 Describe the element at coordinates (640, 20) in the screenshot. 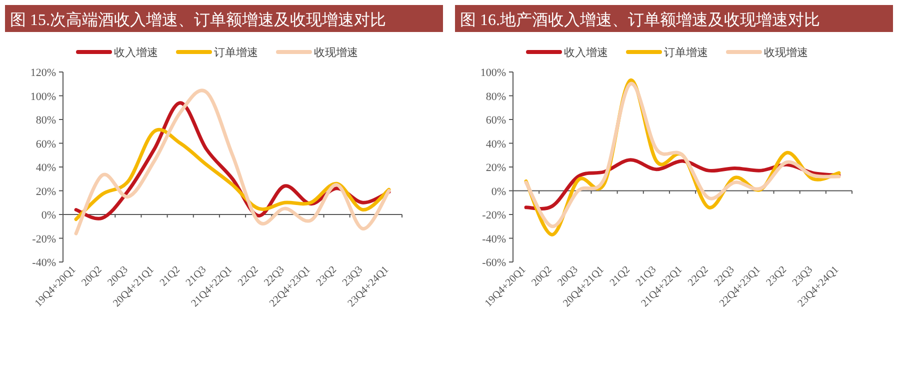

I see `chart-title: 图 16.地产酒收入增速、订单额增速及收现增速对比` at that location.